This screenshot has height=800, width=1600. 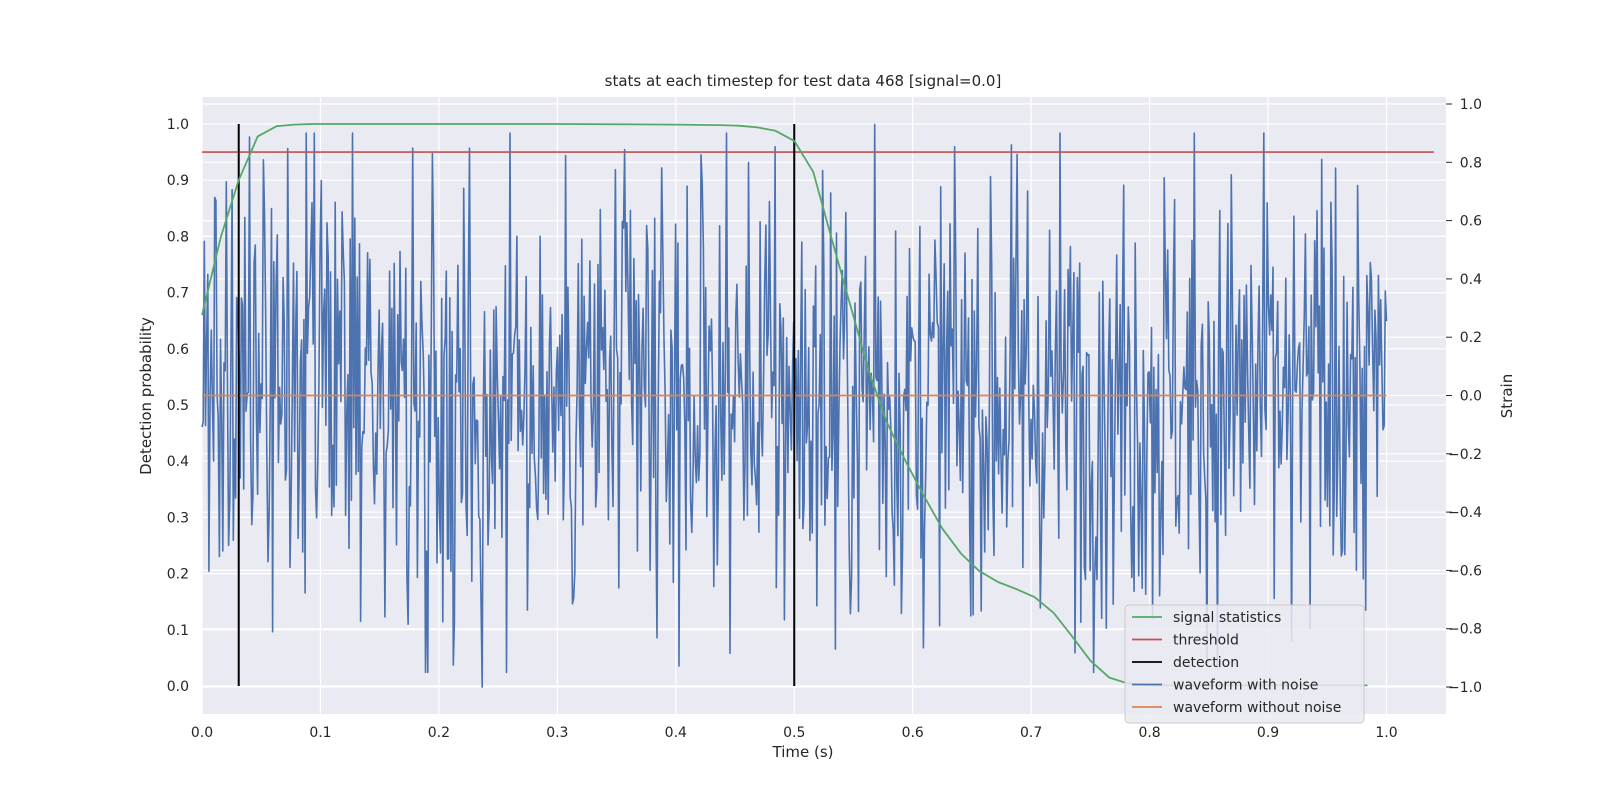 I want to click on x-axis-label: Time (s), so click(x=803, y=752).